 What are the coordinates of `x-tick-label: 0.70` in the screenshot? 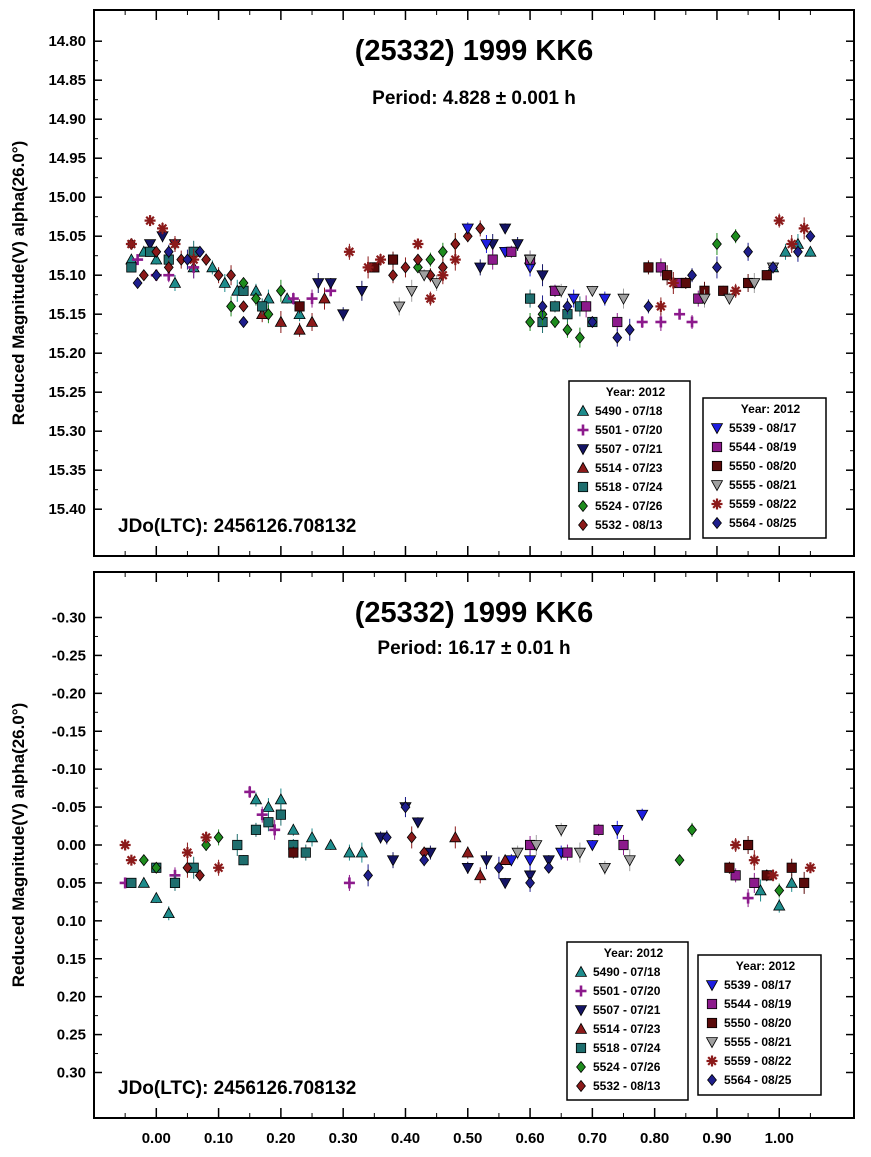 It's located at (592, 1138).